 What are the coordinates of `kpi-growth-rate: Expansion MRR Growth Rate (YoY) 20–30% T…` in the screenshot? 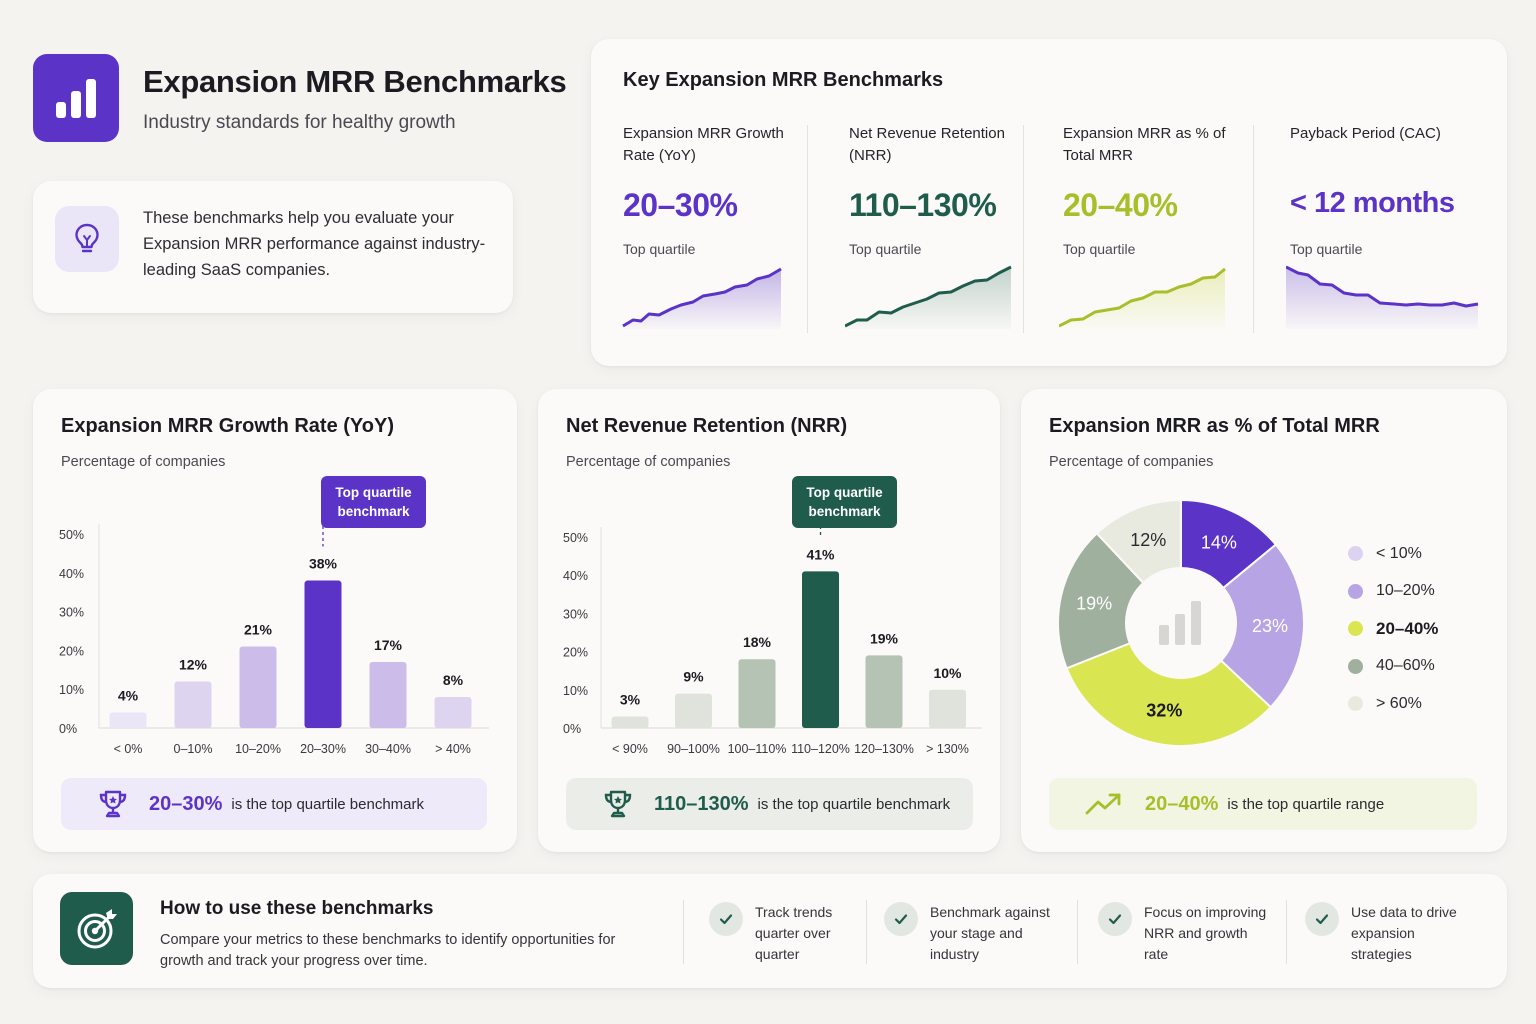 It's located at (707, 228).